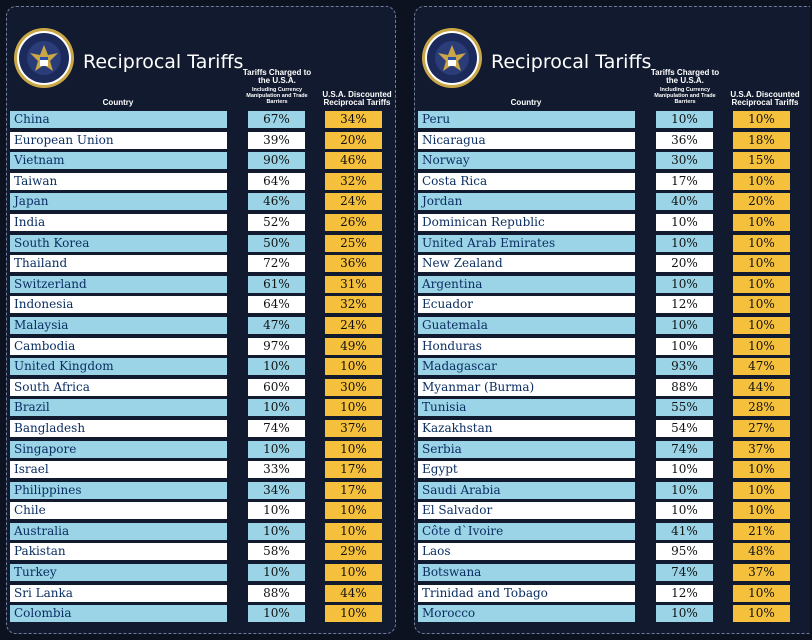  What do you see at coordinates (761, 387) in the screenshot?
I see `discounted-tariff-cell: 44%` at bounding box center [761, 387].